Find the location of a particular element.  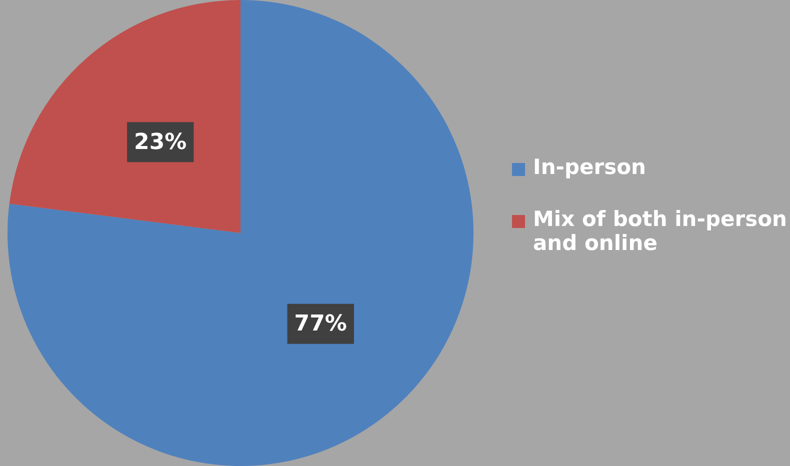

legend-label: Mix of both in-person and online is located at coordinates (660, 231).